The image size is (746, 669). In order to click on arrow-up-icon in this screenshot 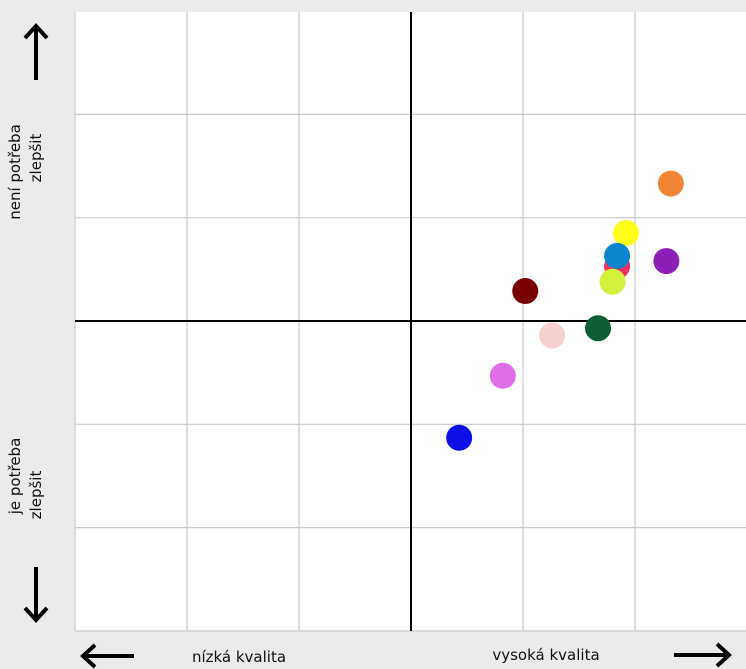, I will do `click(36, 51)`.